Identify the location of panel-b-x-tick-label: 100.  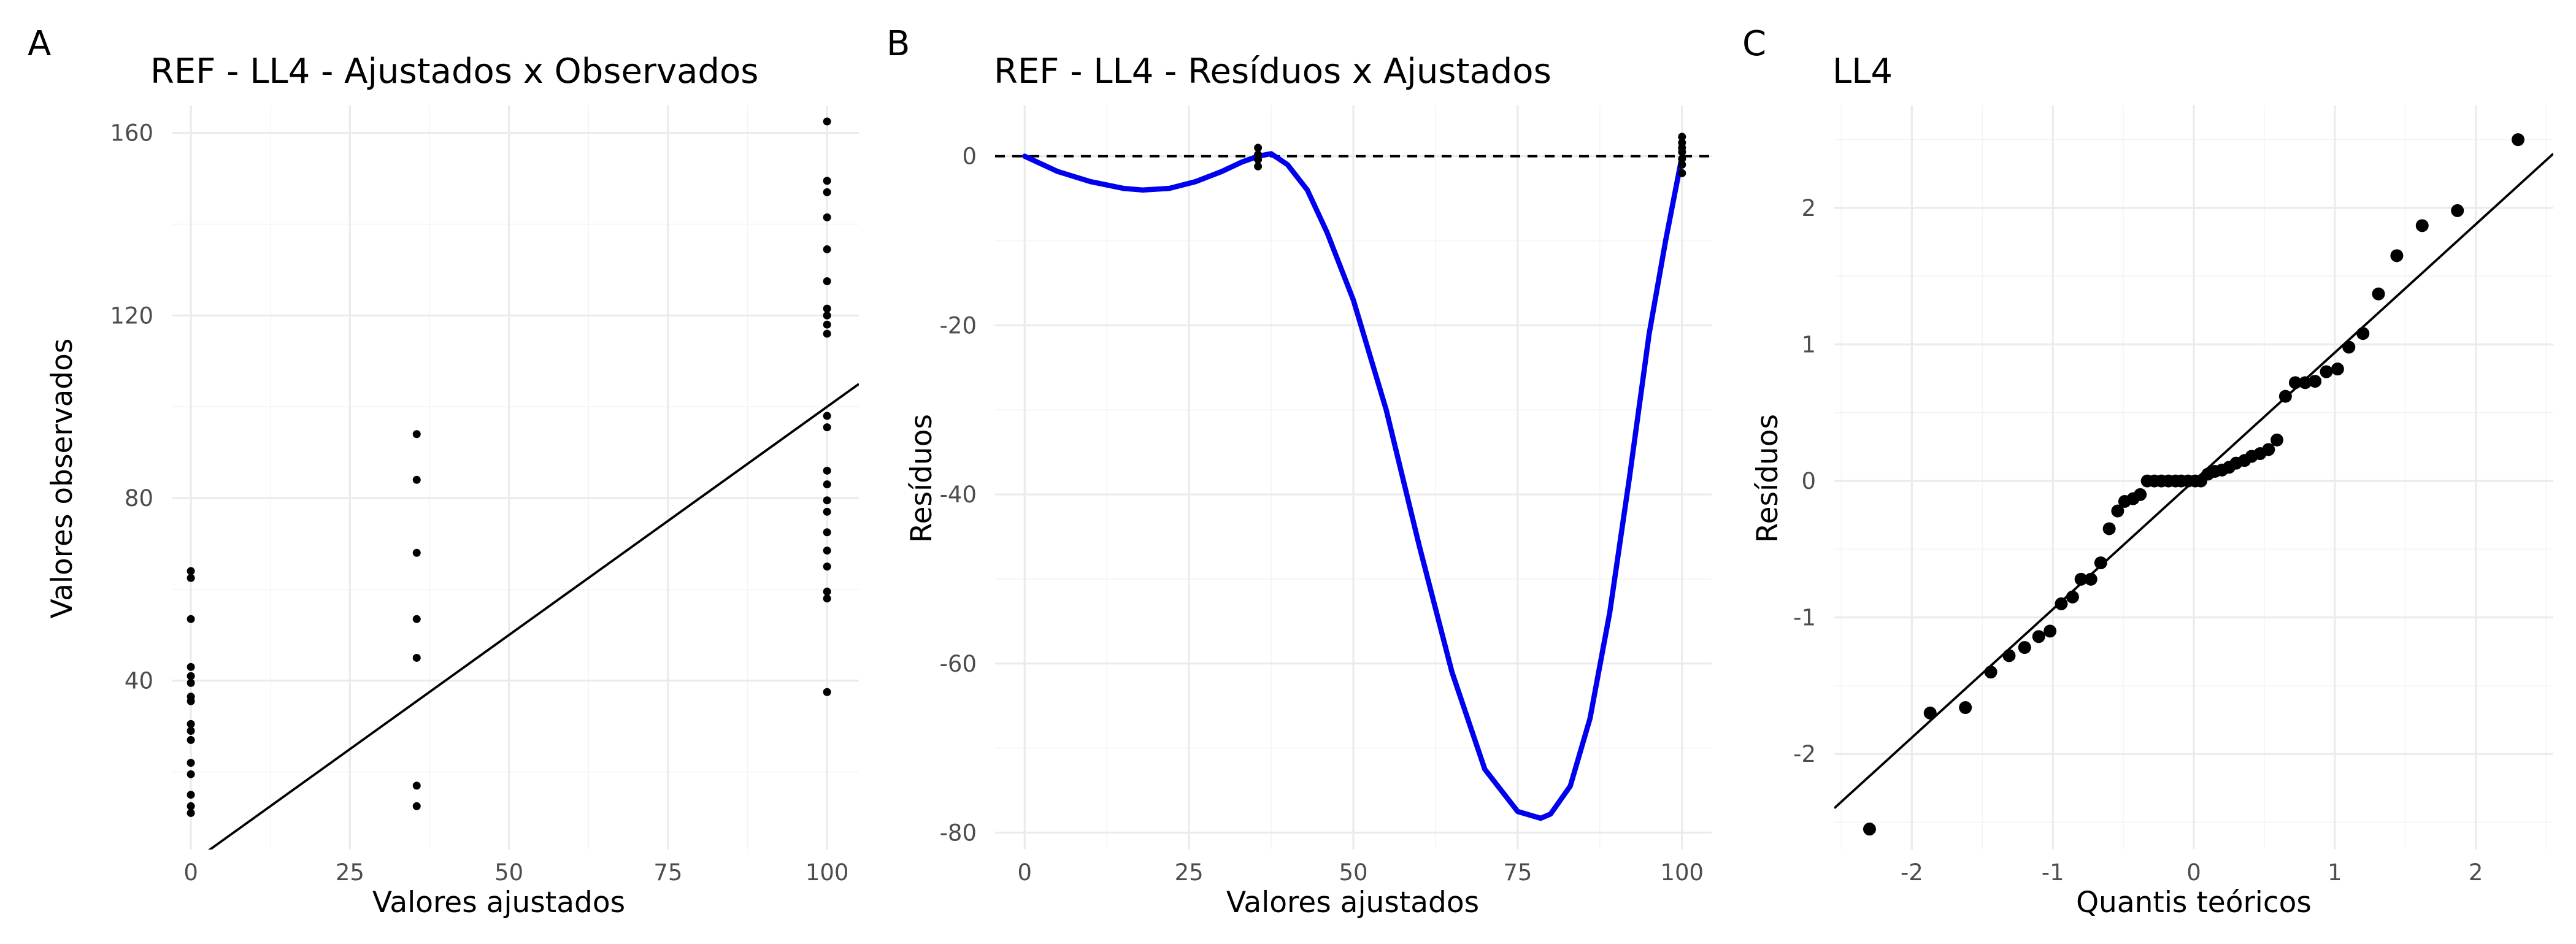
(1682, 872).